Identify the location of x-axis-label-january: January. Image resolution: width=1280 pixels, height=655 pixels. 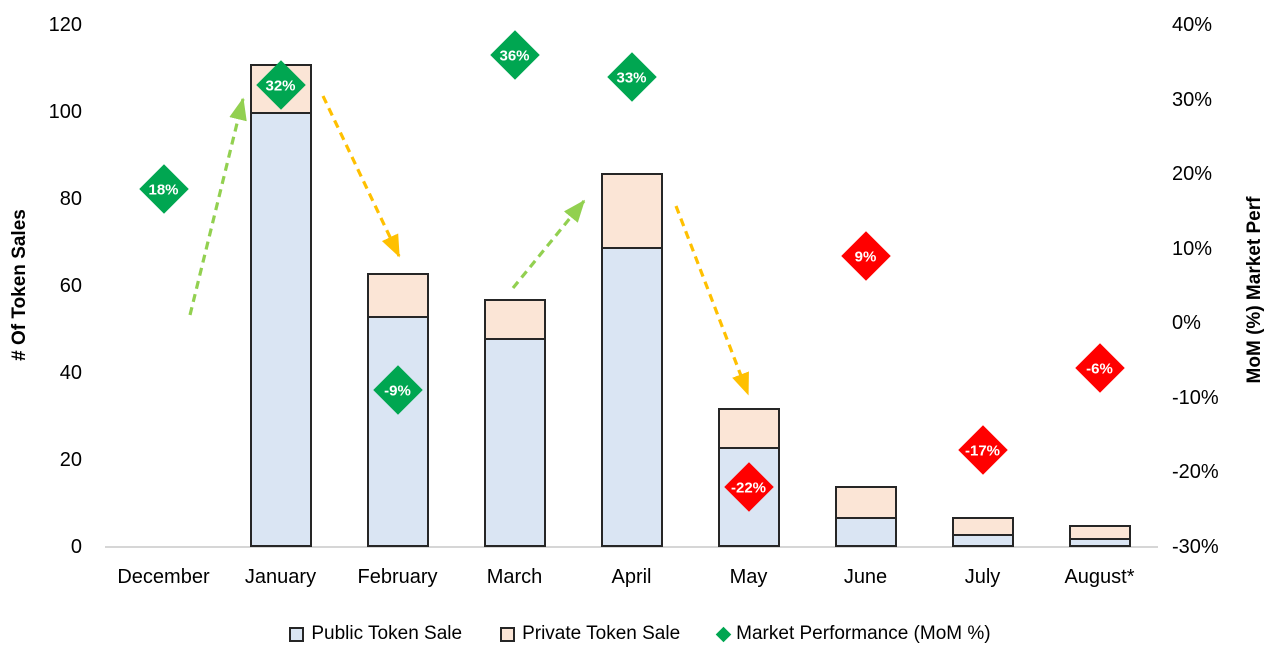
(280, 577).